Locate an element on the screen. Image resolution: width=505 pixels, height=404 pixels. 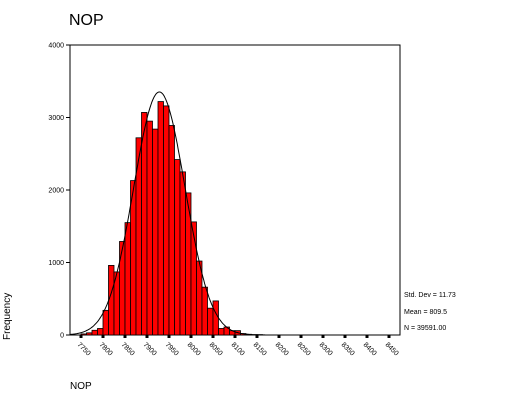
x-axis-title: NOP is located at coordinates (81, 386).